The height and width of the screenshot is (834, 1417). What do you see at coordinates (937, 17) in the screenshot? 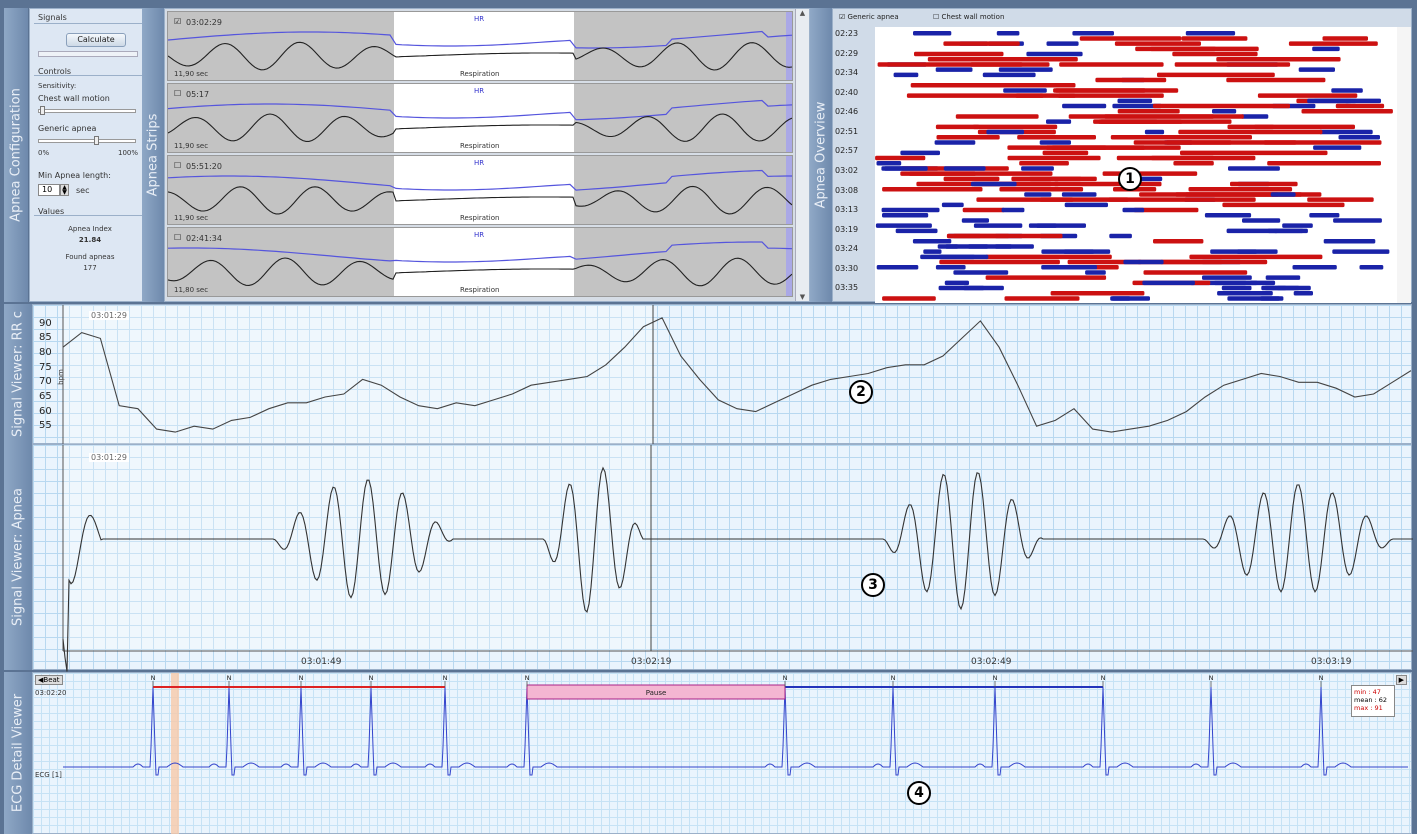
I see `legend-checkbox-icon: ☐` at bounding box center [937, 17].